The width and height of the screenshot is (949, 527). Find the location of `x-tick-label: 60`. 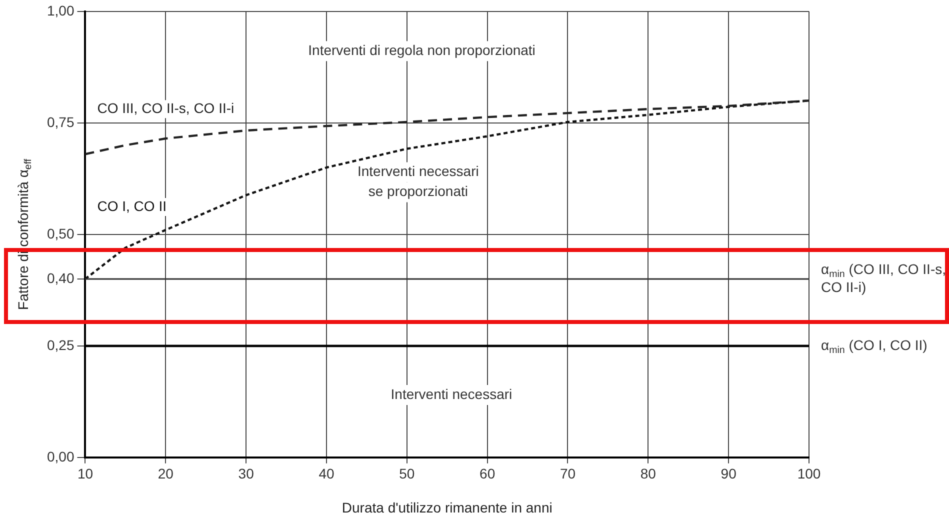

x-tick-label: 60 is located at coordinates (488, 474).